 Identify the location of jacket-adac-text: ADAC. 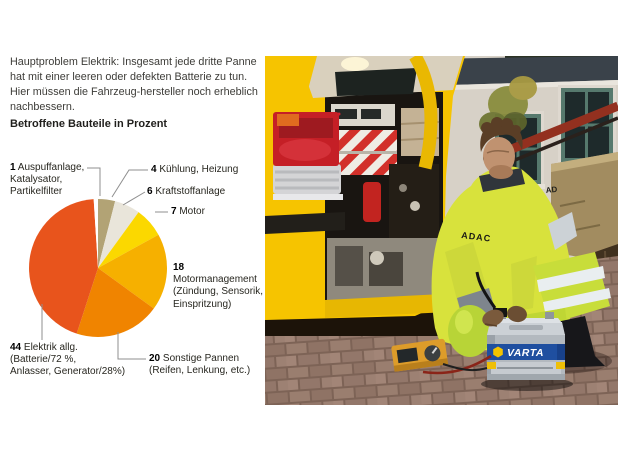
(476, 237).